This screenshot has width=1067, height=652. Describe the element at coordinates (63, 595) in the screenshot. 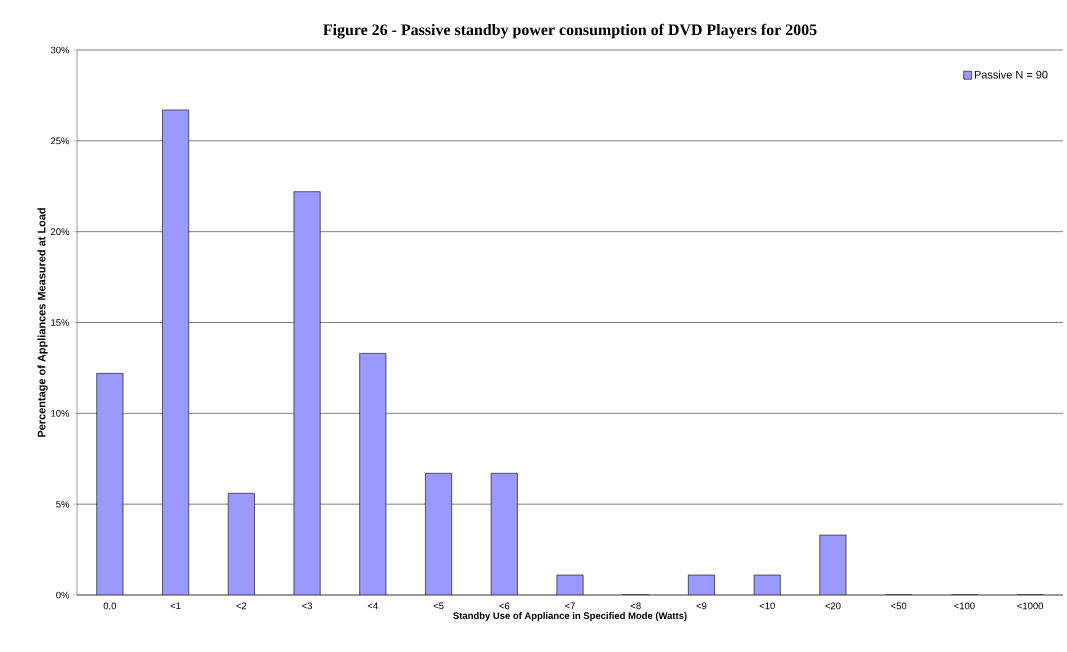

I see `y-tick-label: 0%` at that location.